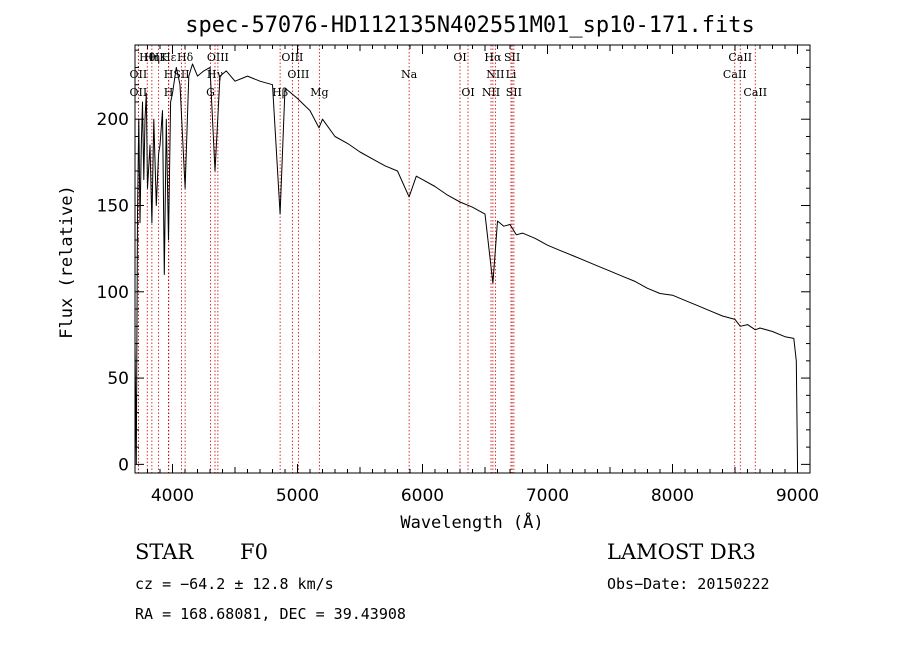 Image resolution: width=900 pixels, height=649 pixels. Describe the element at coordinates (688, 584) in the screenshot. I see `observation-date: Obs−Date: 20150222` at that location.